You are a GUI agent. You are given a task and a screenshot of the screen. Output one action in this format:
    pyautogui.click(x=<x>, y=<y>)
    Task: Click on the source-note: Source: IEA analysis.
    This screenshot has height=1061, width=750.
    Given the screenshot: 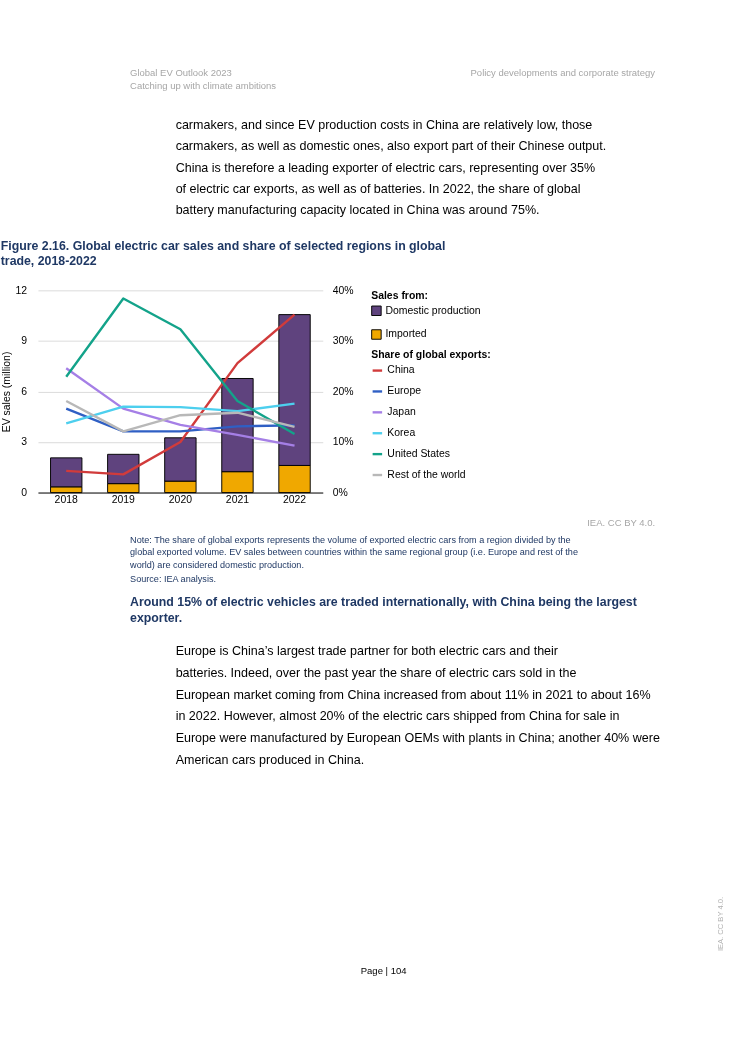 What is the action you would take?
    pyautogui.click(x=173, y=578)
    